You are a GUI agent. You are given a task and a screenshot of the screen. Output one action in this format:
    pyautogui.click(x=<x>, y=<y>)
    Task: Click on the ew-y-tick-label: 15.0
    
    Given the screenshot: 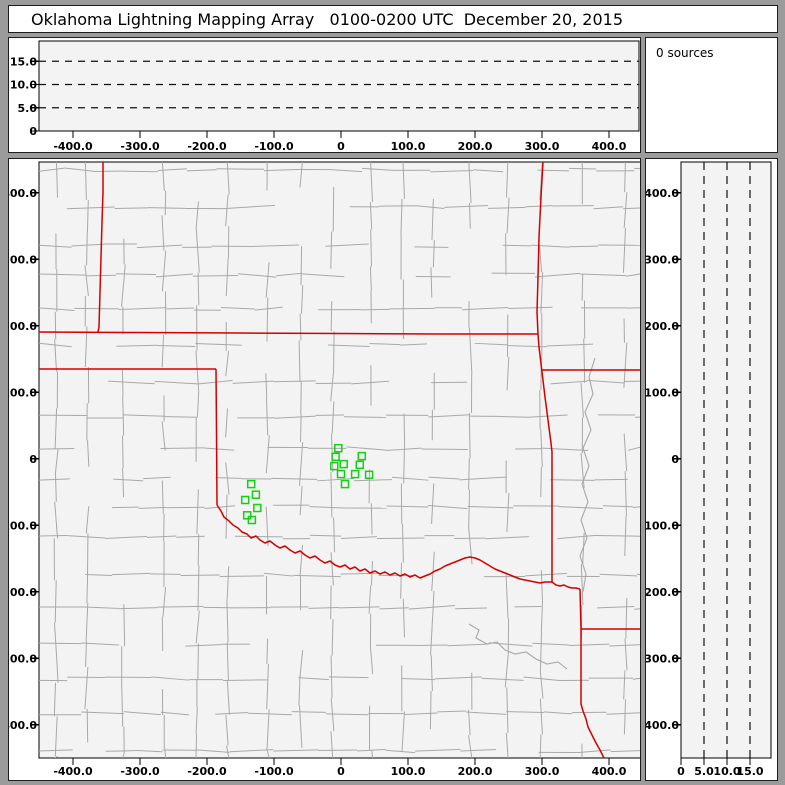 What is the action you would take?
    pyautogui.click(x=23, y=61)
    